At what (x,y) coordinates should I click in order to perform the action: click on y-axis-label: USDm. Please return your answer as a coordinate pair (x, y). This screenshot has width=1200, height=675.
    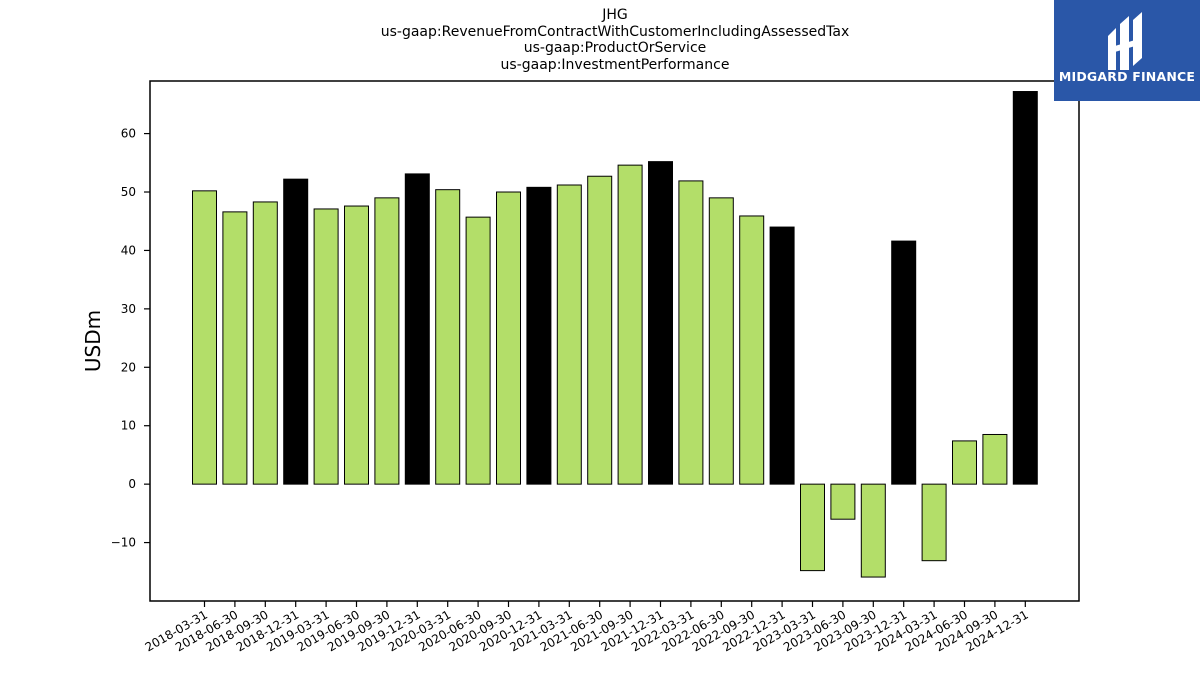
    Looking at the image, I should click on (93, 341).